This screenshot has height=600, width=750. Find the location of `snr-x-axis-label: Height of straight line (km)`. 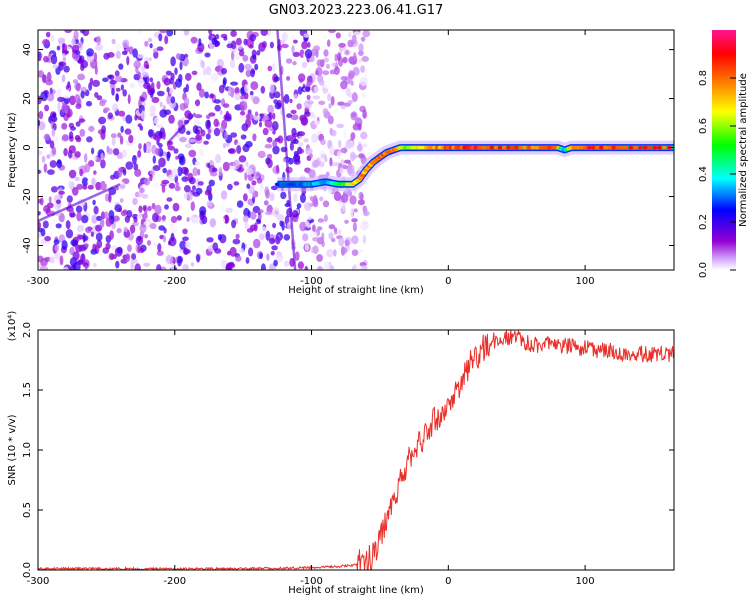

snr-x-axis-label: Height of straight line (km) is located at coordinates (356, 590).